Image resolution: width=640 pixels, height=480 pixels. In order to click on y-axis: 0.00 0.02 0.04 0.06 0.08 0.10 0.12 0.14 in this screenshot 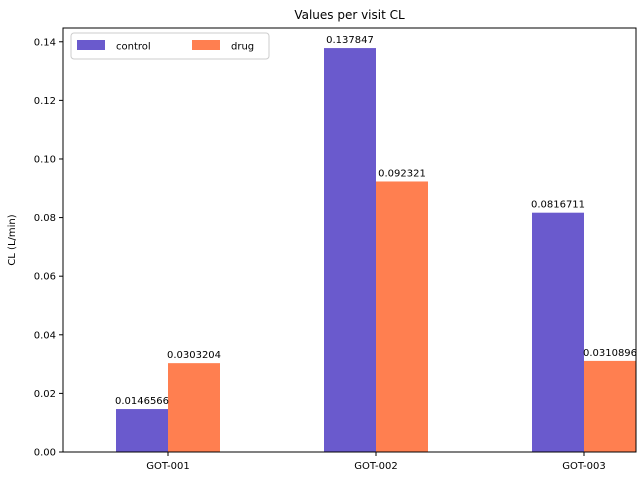, I will do `click(48, 248)`.